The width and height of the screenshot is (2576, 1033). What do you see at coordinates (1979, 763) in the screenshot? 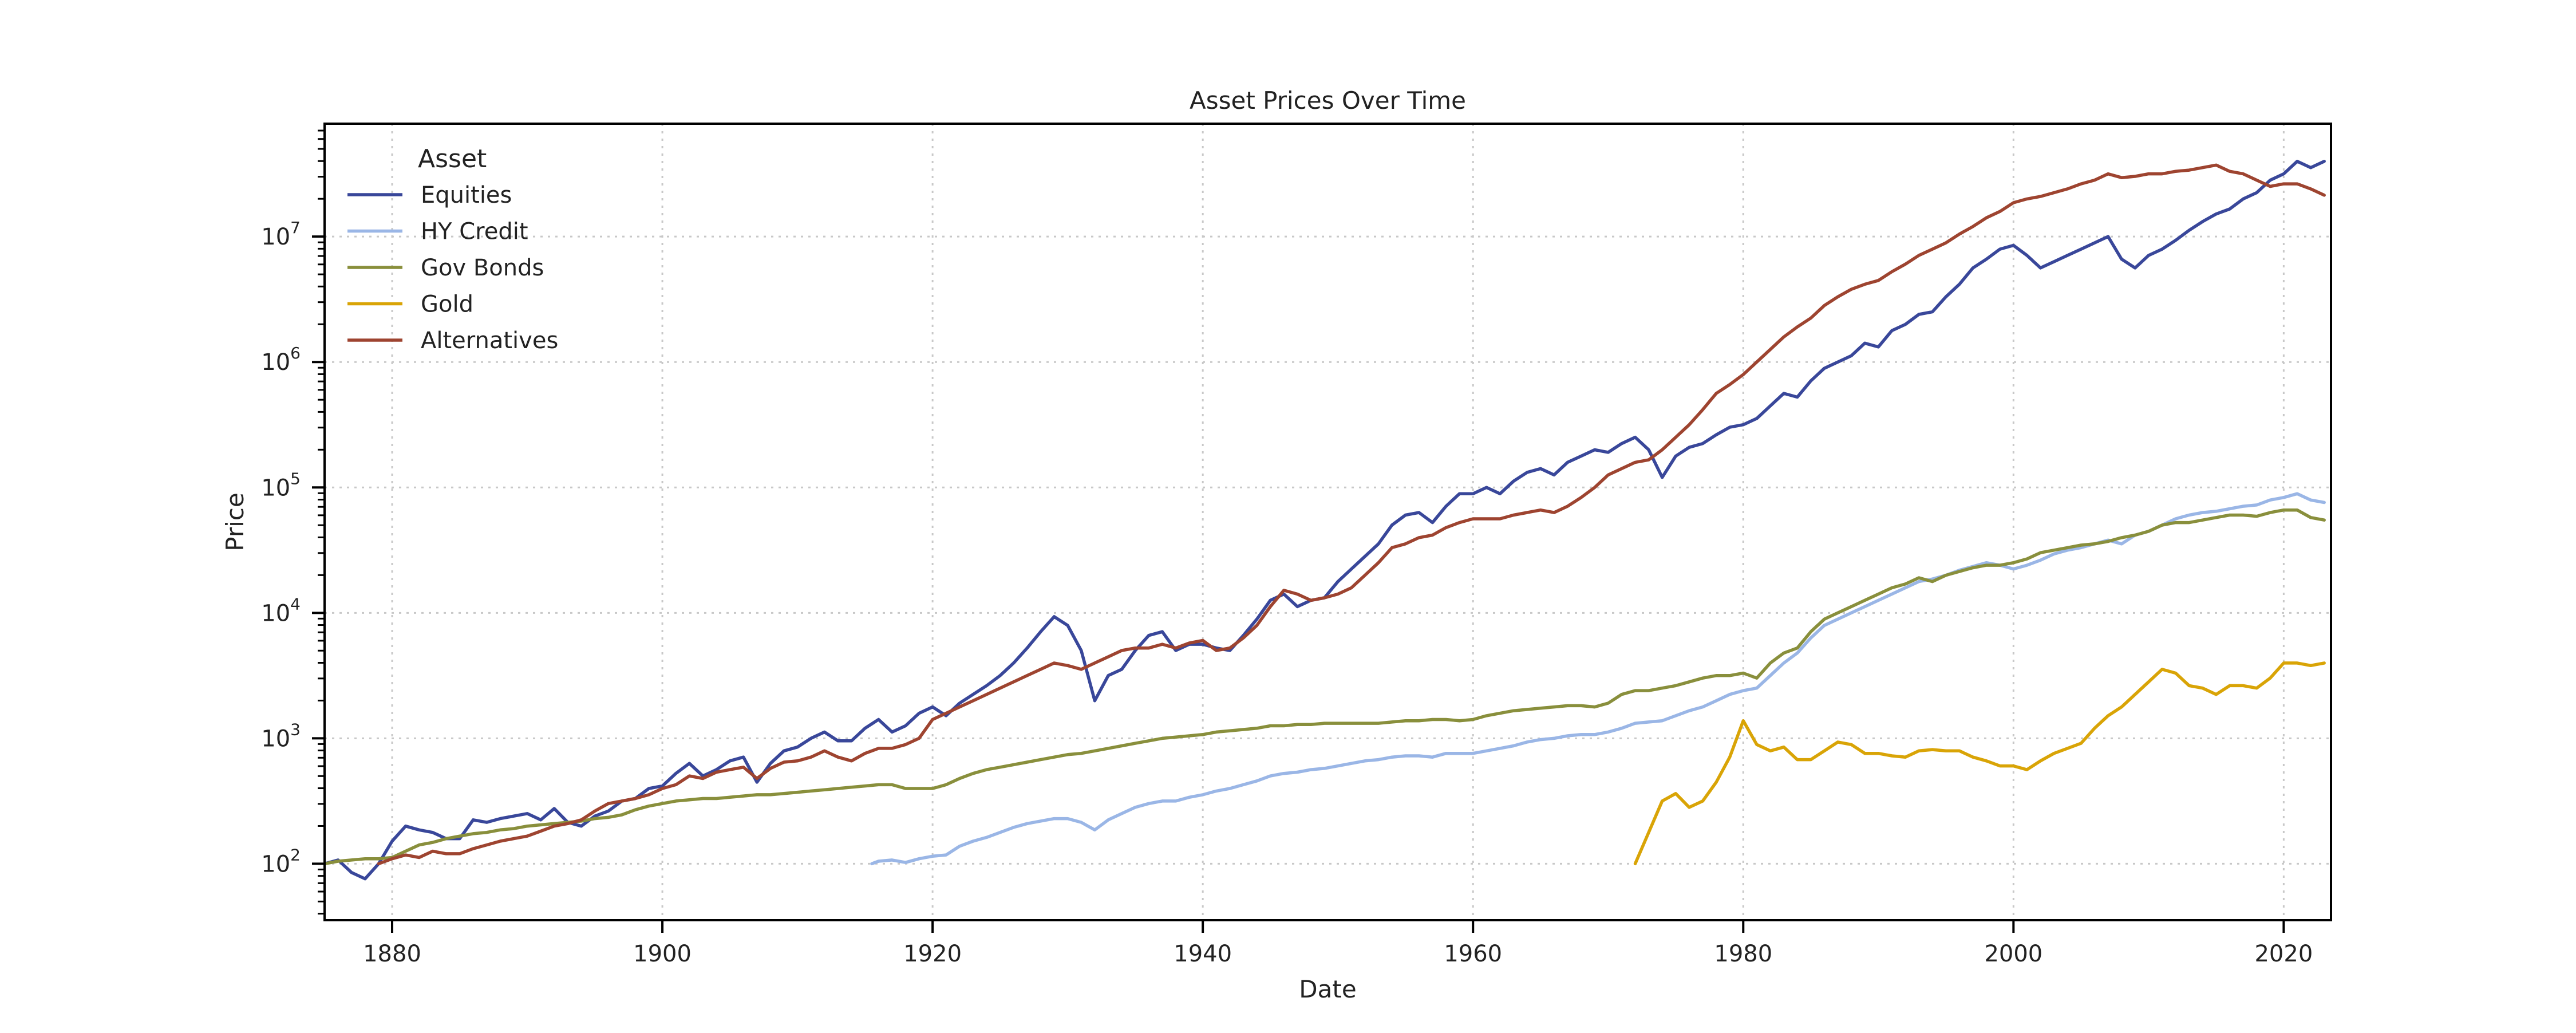
I see `series-line-gold` at bounding box center [1979, 763].